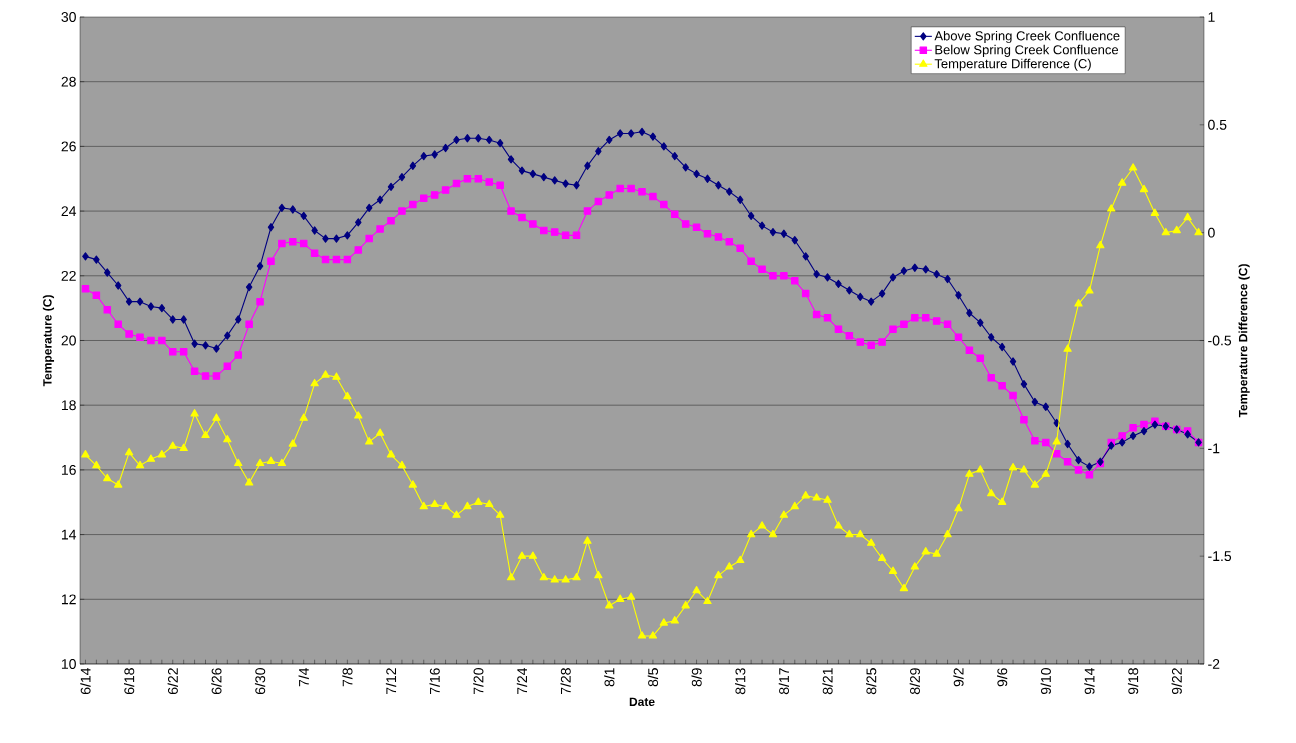  I want to click on x-tick-label: 7/16, so click(434, 681).